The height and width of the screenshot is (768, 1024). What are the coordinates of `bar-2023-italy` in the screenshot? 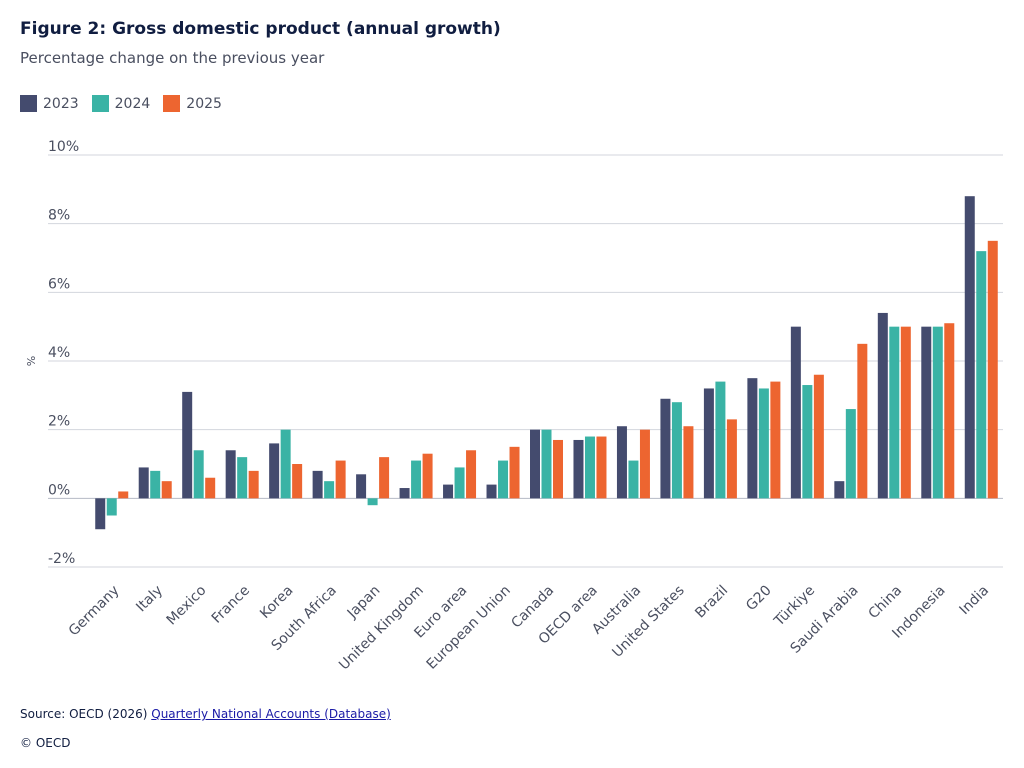 It's located at (143, 483).